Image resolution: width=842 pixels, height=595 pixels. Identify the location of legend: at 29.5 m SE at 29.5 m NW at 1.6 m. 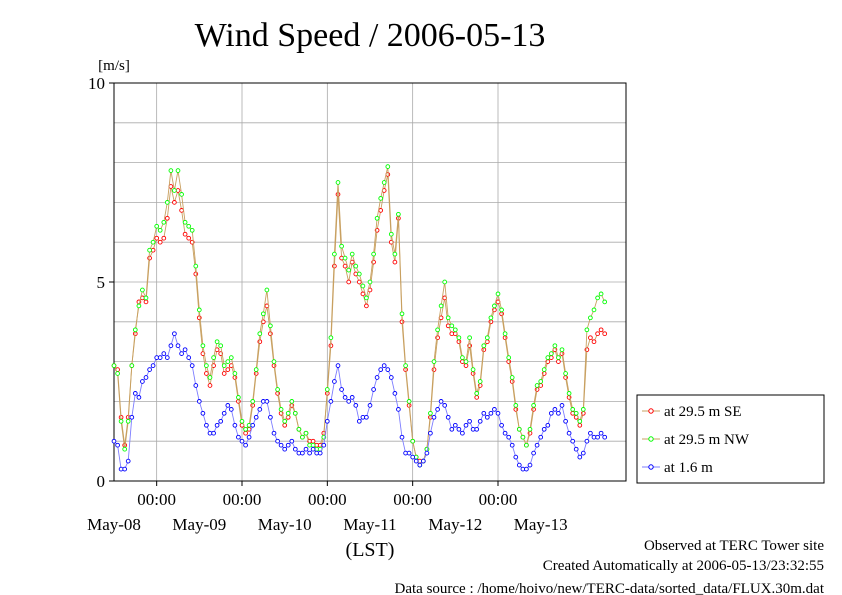
(730, 439).